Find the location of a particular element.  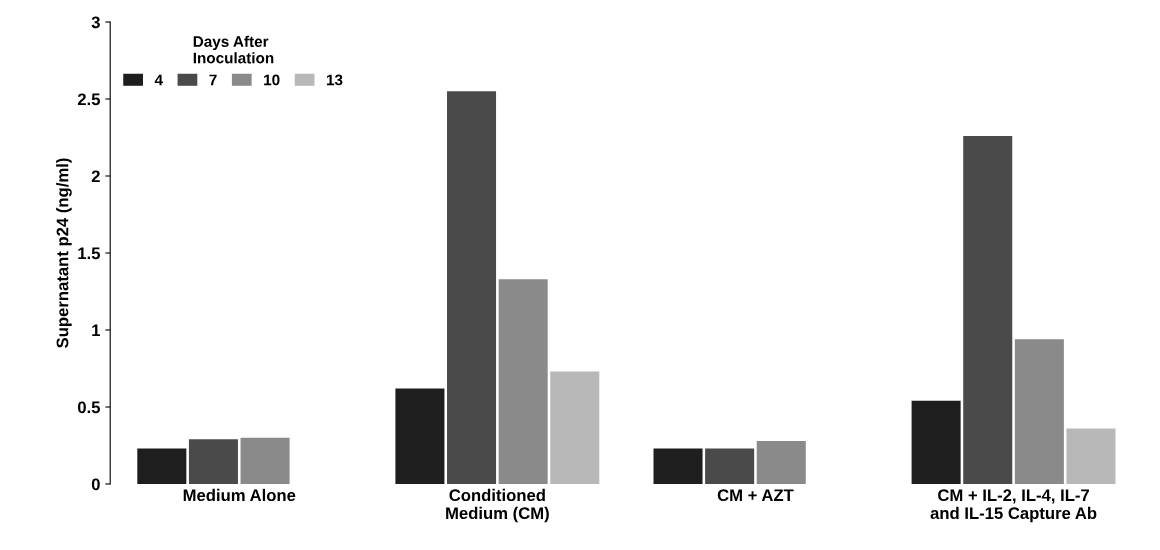

y-tick-label: 2 is located at coordinates (95, 176).